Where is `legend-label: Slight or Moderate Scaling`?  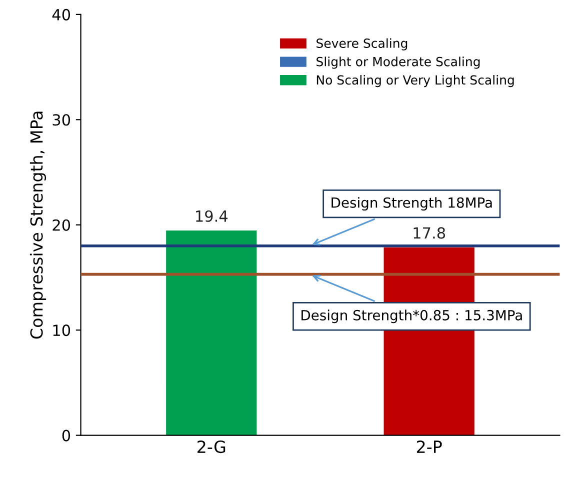 legend-label: Slight or Moderate Scaling is located at coordinates (398, 62).